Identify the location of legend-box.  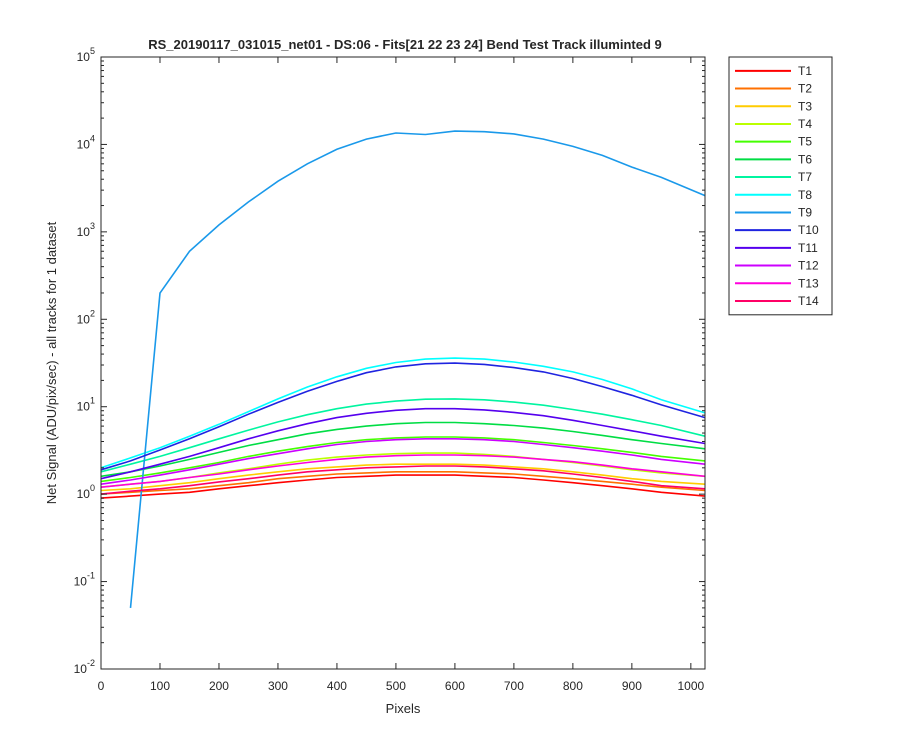
(780, 186).